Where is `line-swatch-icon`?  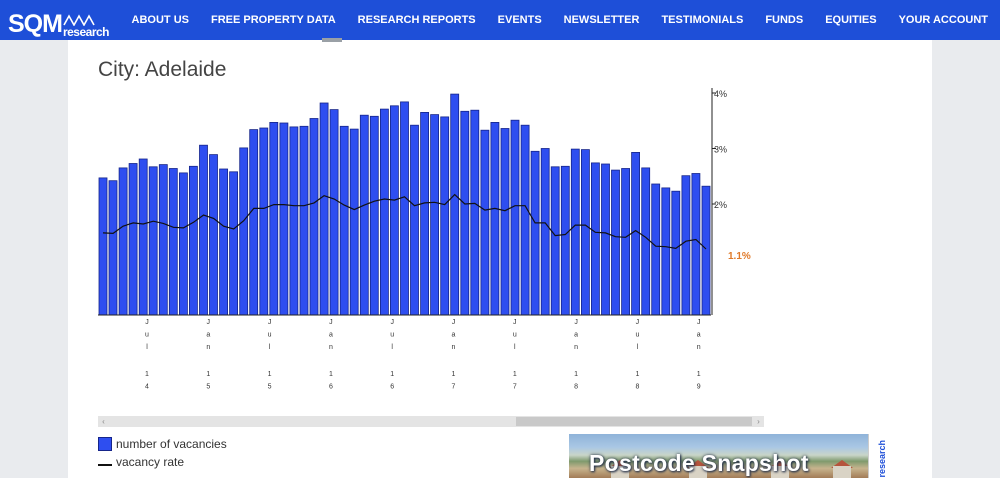 line-swatch-icon is located at coordinates (105, 465).